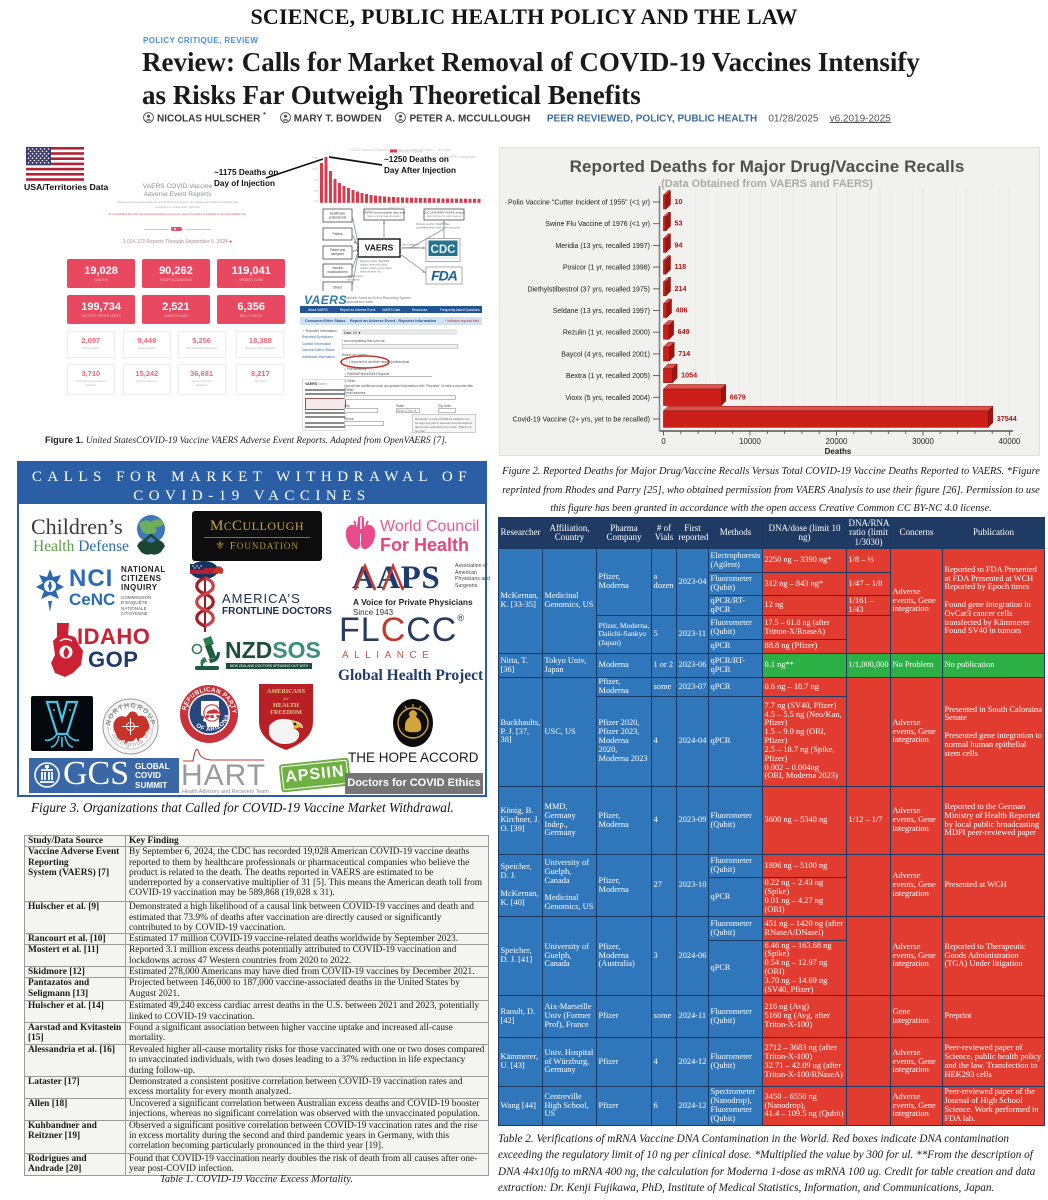 The image size is (1048, 1200). I want to click on svg-text: 37544, so click(1007, 418).